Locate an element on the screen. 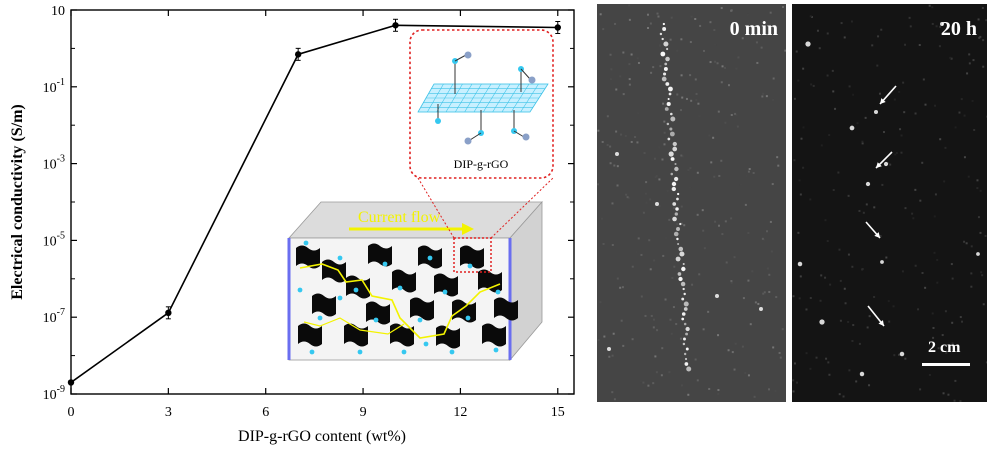 Image resolution: width=1000 pixels, height=454 pixels. x-tick-label: 6 is located at coordinates (265, 412).